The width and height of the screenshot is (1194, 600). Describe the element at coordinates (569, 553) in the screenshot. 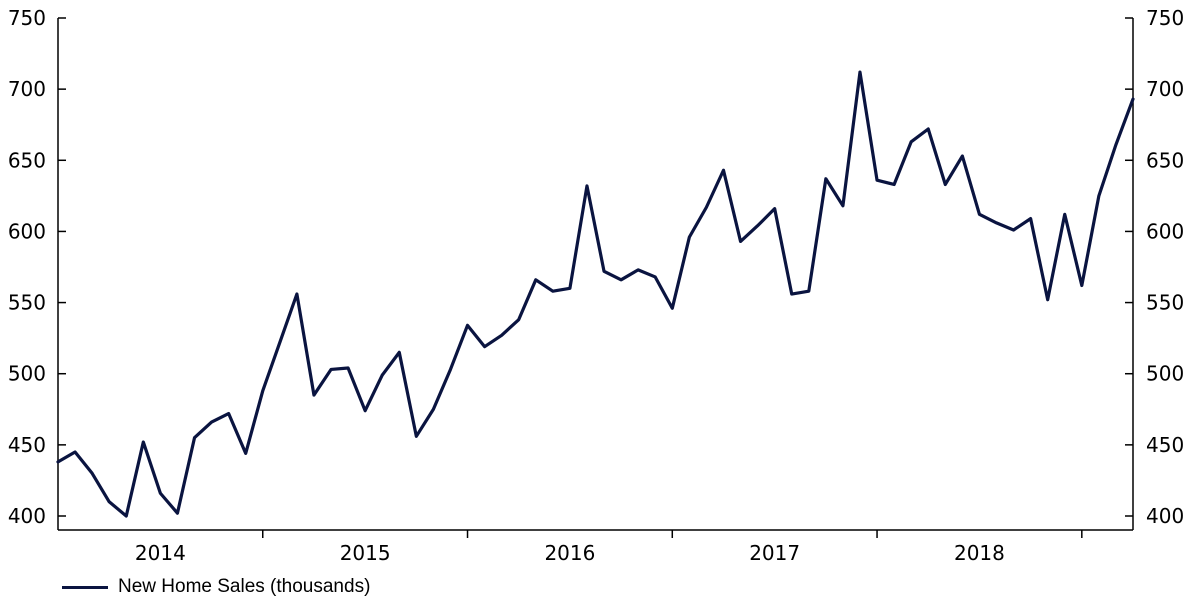

I see `x-tick-label: 2016` at that location.